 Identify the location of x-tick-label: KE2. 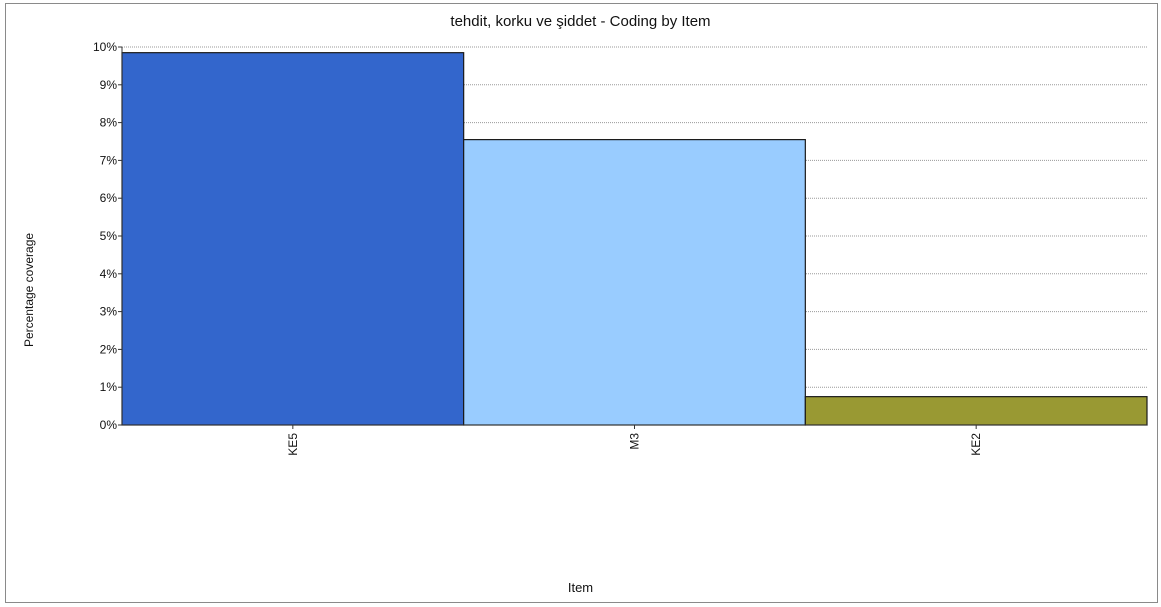
(976, 444).